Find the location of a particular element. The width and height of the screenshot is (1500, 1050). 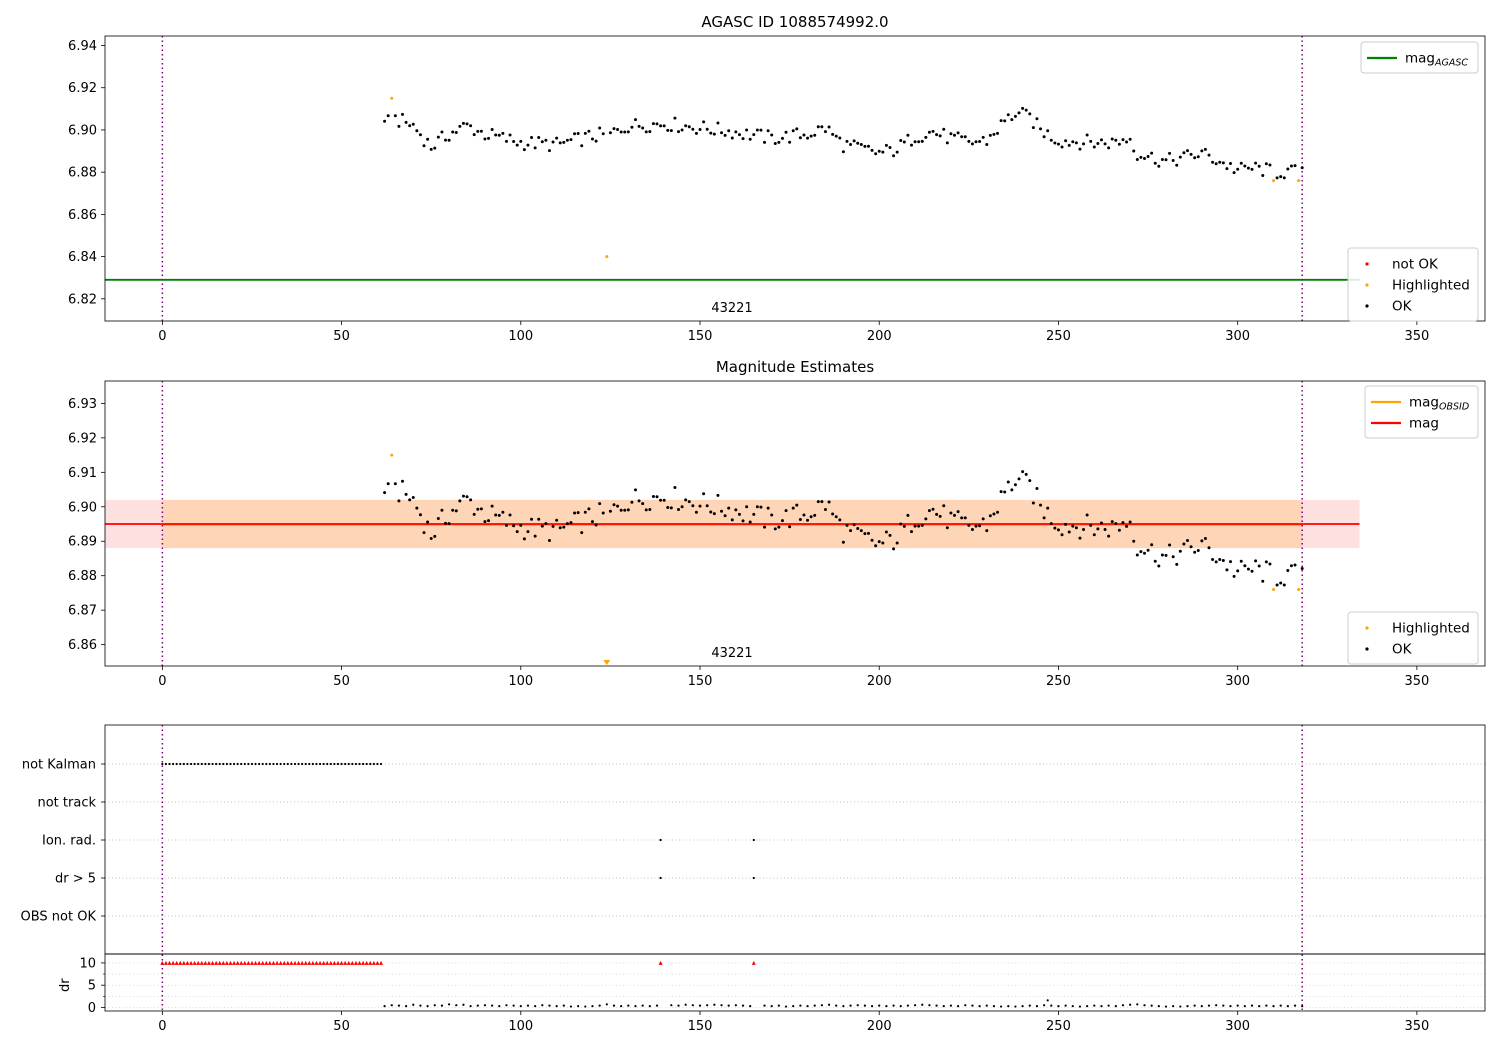

y-tick-label: 6.88 is located at coordinates (82, 173).